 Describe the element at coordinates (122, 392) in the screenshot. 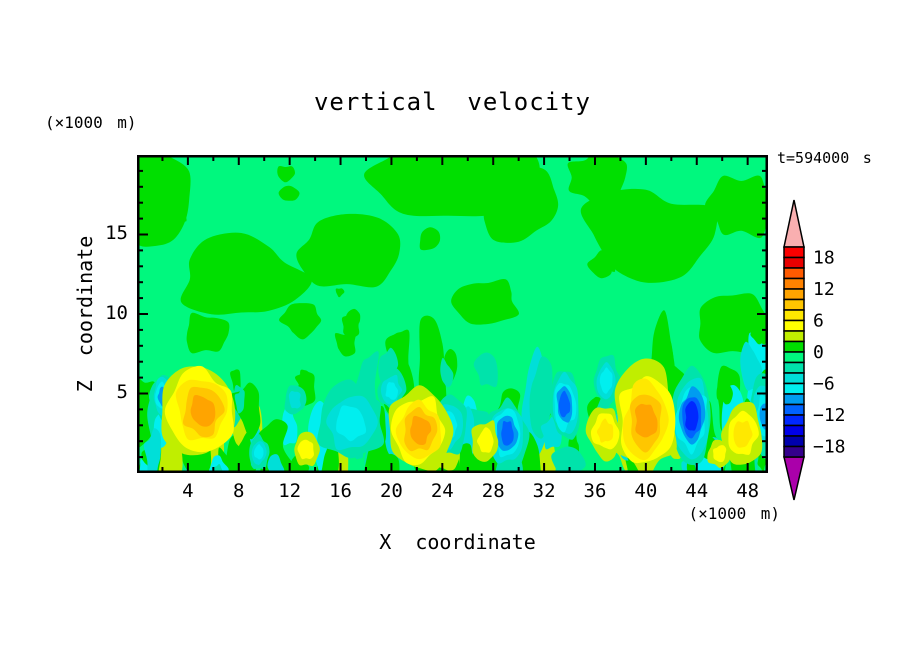

I see `y-tick-label: 5` at that location.